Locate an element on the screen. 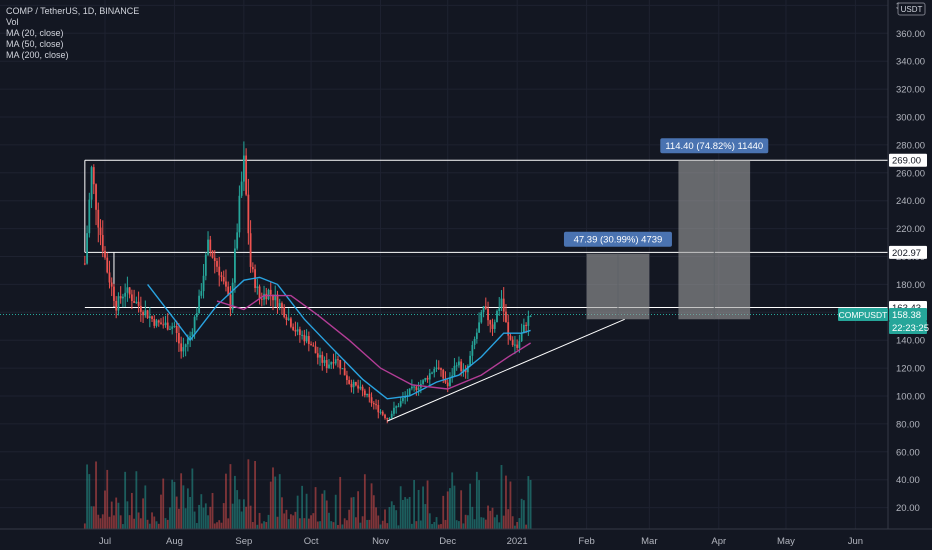 The image size is (932, 550). trendline is located at coordinates (506, 370).